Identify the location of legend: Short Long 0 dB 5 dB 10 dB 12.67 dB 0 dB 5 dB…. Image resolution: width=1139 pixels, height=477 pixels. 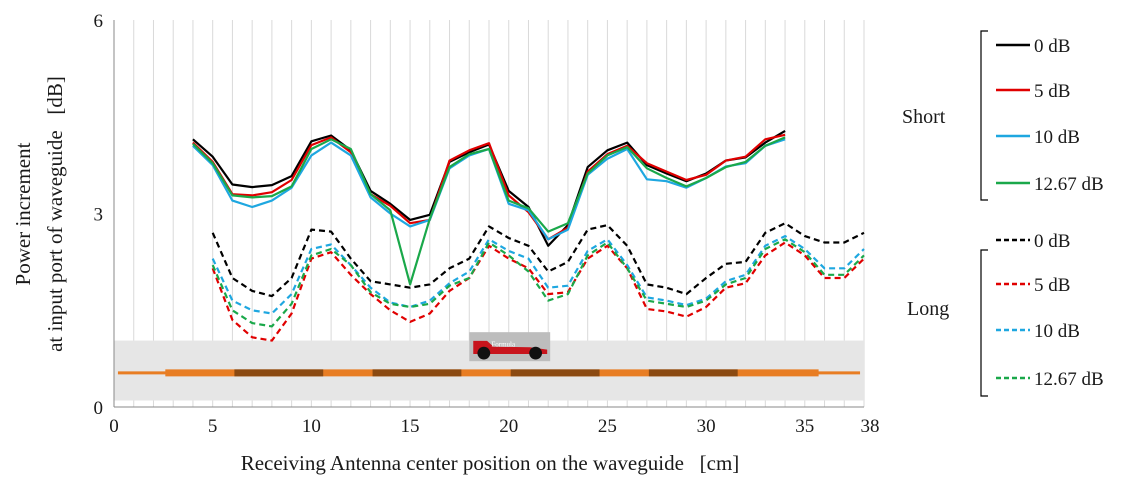
(1003, 213).